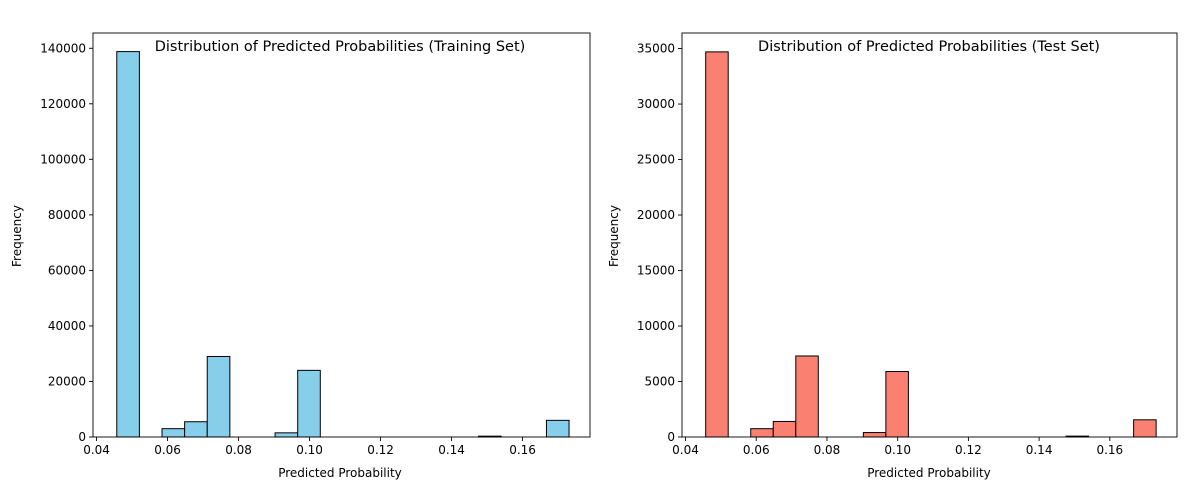  What do you see at coordinates (67, 326) in the screenshot?
I see `y-tick-label: 40000` at bounding box center [67, 326].